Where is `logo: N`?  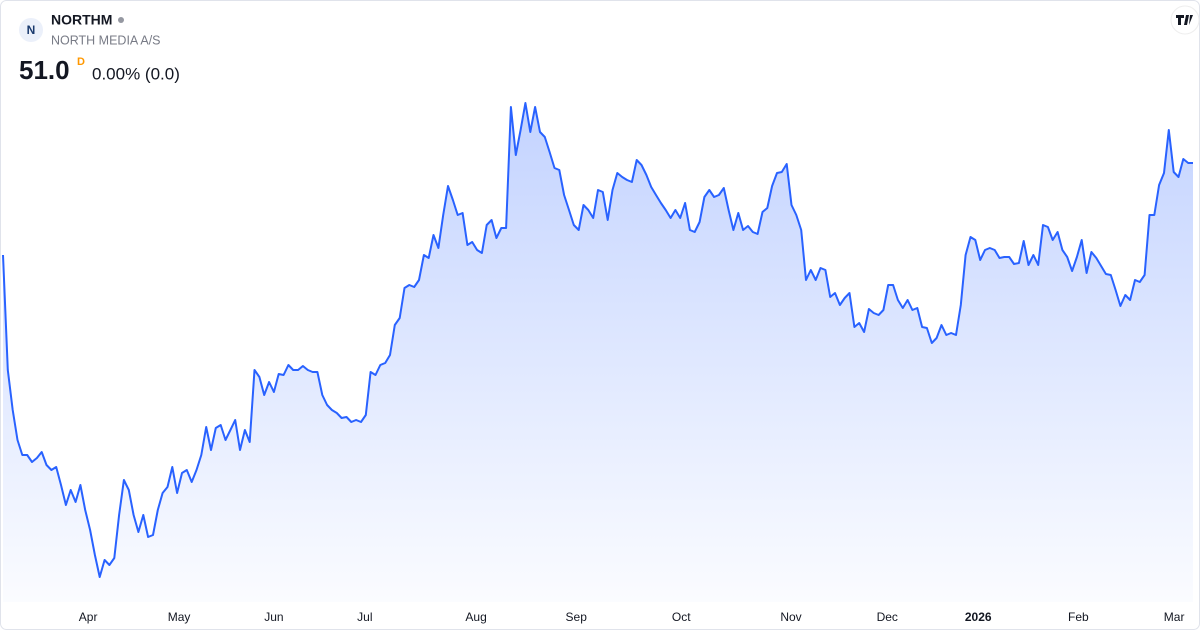
logo: N is located at coordinates (31, 30).